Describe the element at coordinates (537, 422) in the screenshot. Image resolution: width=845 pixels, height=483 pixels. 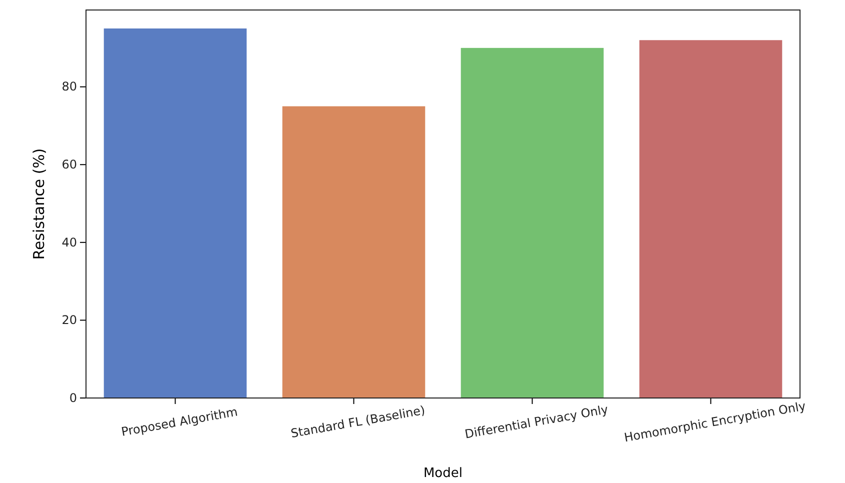
I see `x-tick-label: Differential Privacy Only` at that location.